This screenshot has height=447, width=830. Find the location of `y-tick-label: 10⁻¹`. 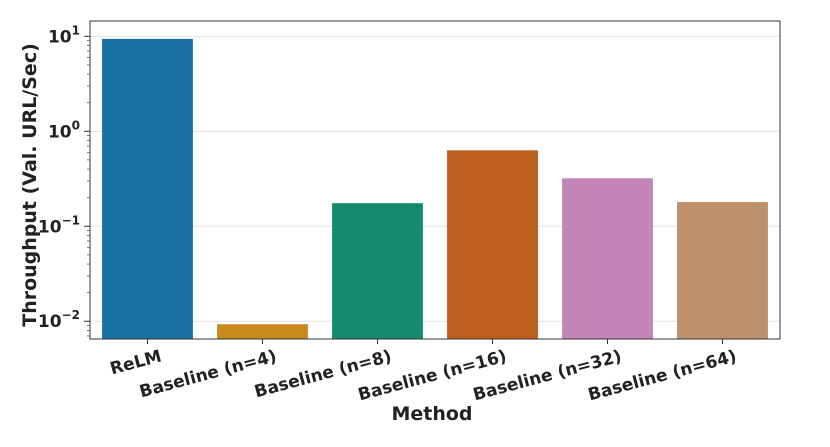

y-tick-label: 10⁻¹ is located at coordinates (59, 225).